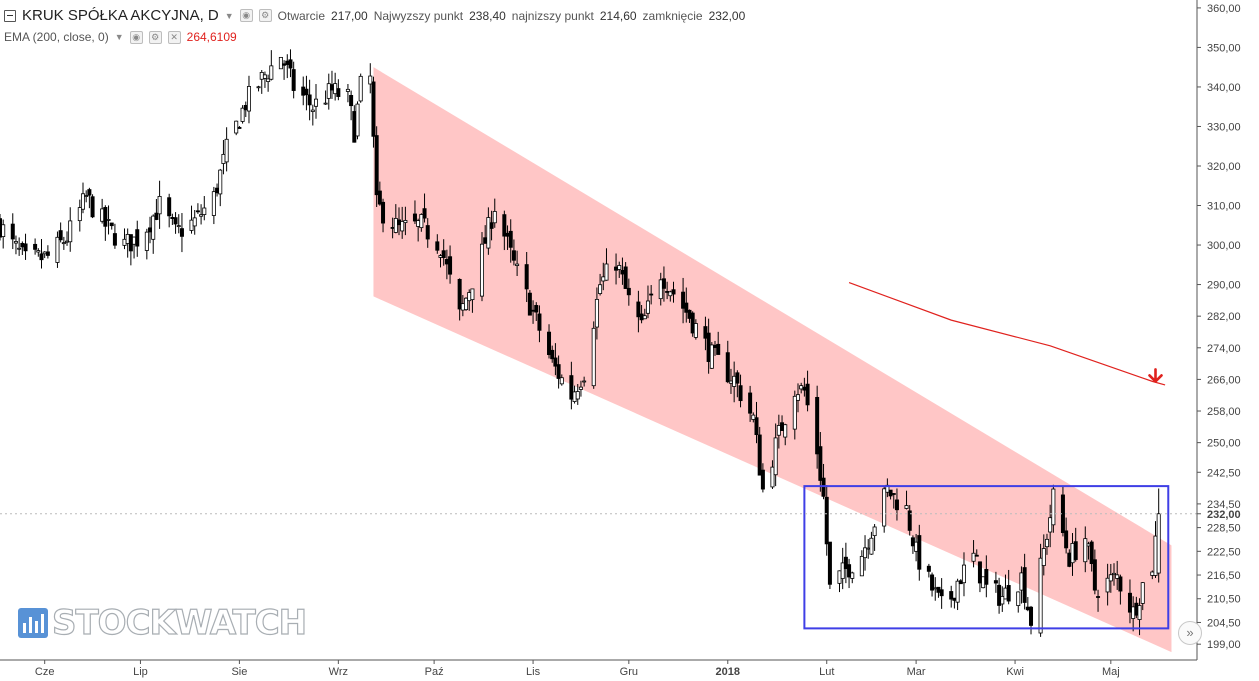 This screenshot has height=681, width=1259. Describe the element at coordinates (1224, 127) in the screenshot. I see `y-tick-label: 330,00` at that location.